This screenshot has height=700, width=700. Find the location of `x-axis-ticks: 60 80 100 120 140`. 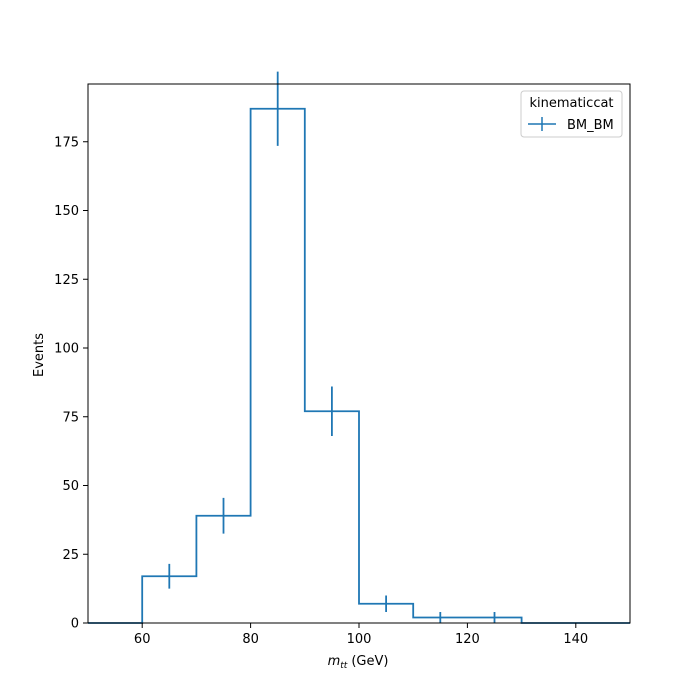

x-axis-ticks: 60 80 100 120 140 is located at coordinates (361, 635).